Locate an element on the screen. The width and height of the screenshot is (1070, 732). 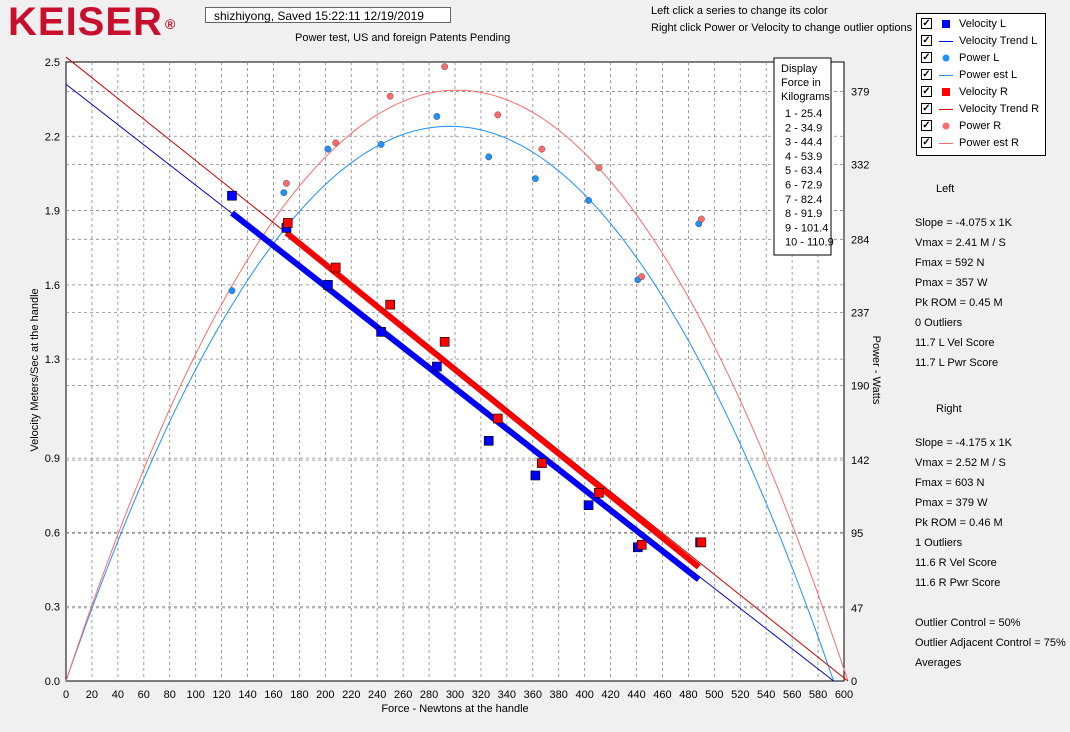
x-tick-label: 600 is located at coordinates (844, 695).